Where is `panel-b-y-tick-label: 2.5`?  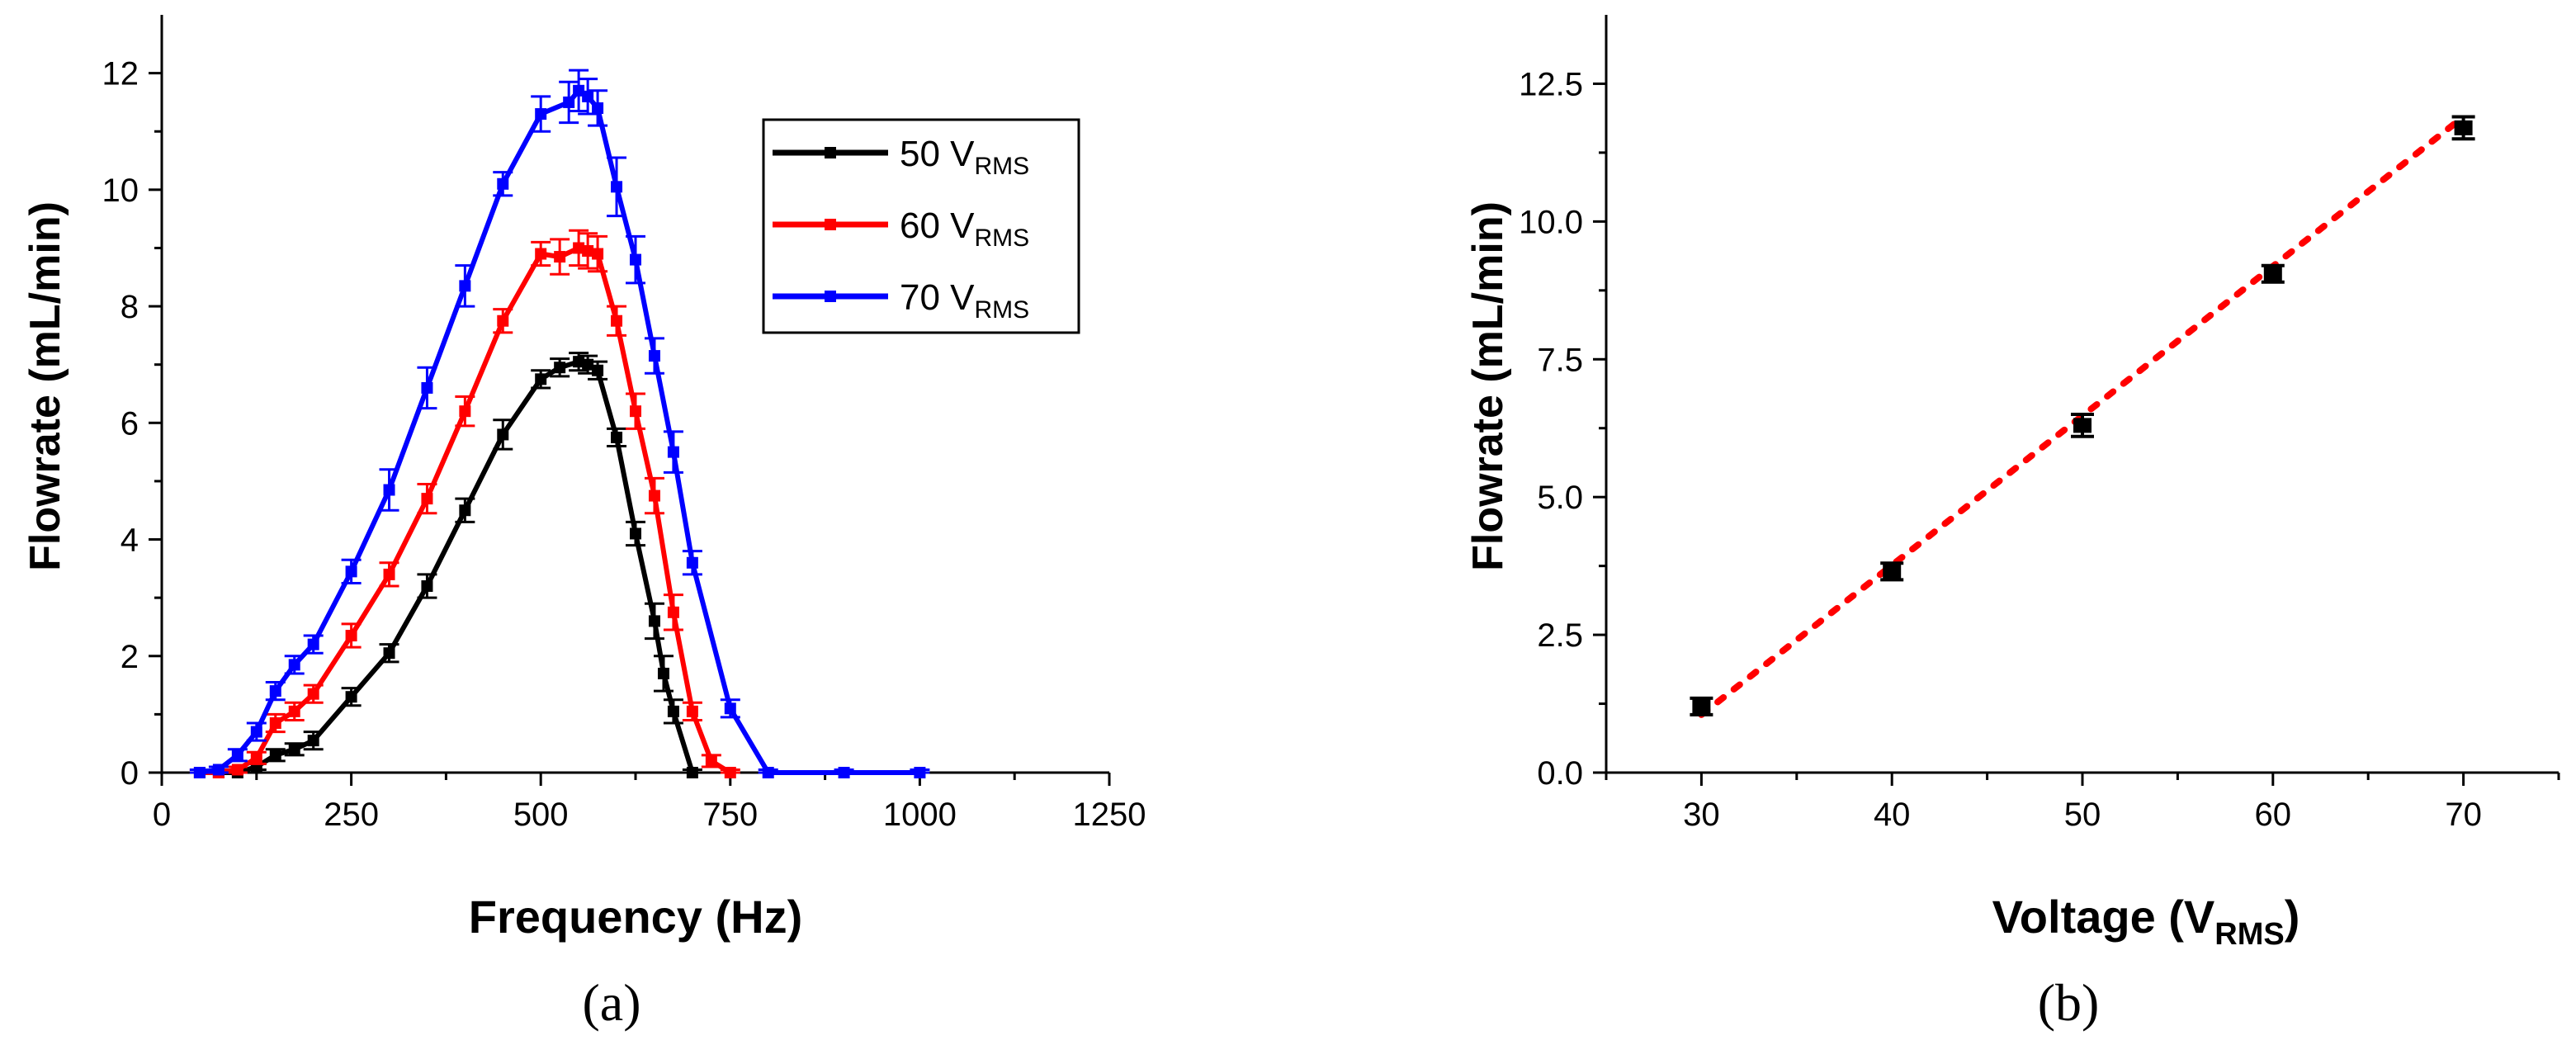 panel-b-y-tick-label: 2.5 is located at coordinates (1560, 635).